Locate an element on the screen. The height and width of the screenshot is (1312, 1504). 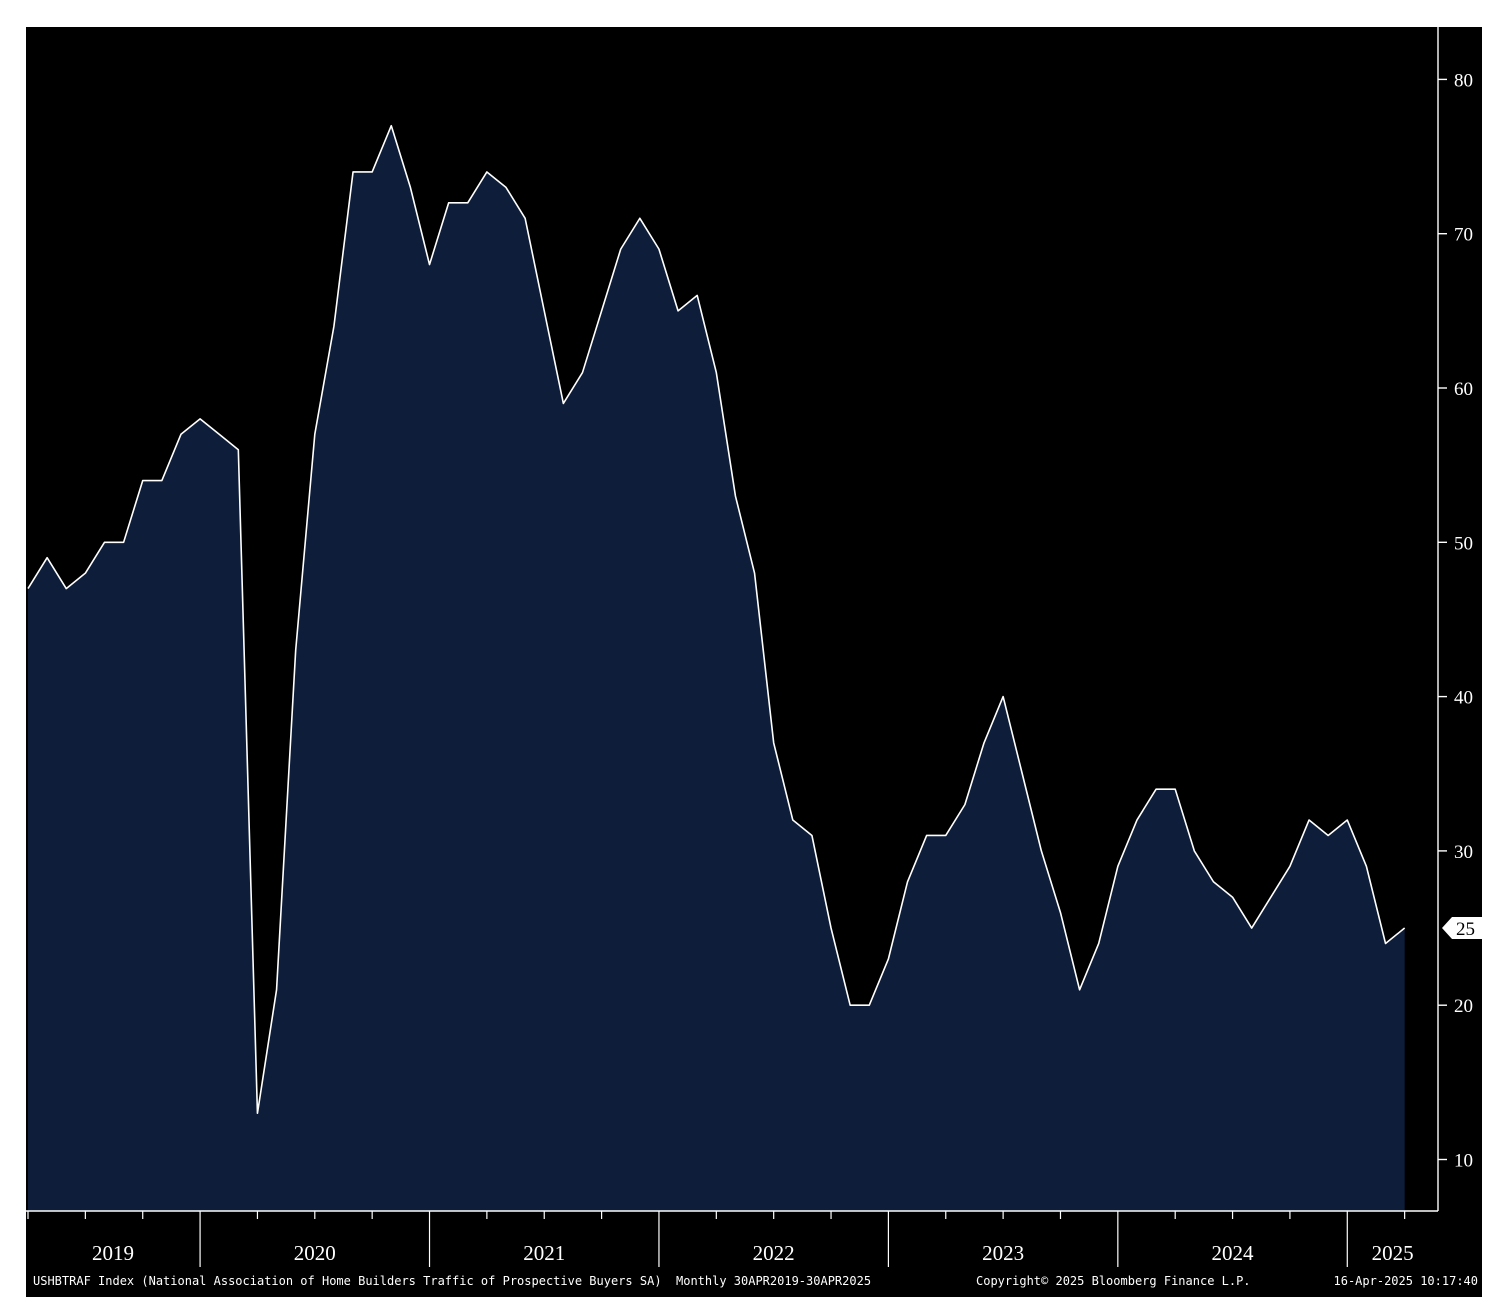
y-tick-label: 10 is located at coordinates (1463, 1161).